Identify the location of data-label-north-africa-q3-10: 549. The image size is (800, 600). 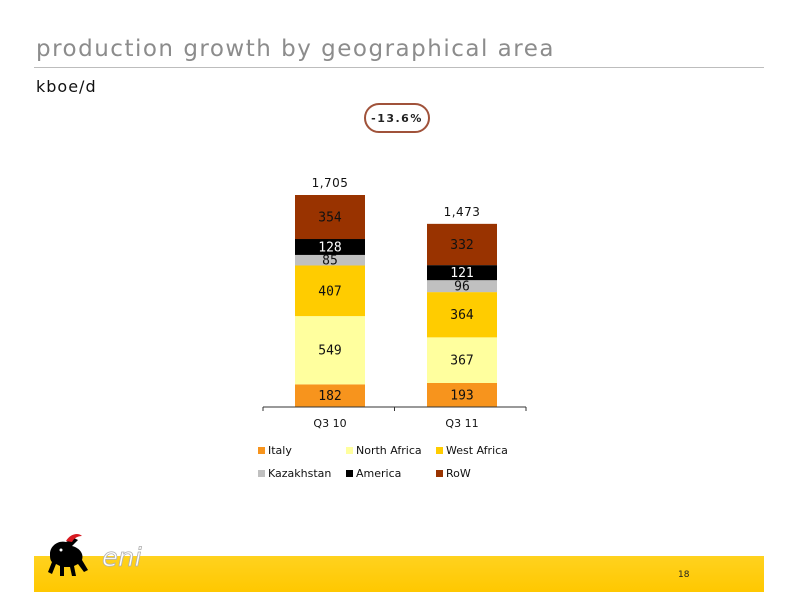
(329, 351).